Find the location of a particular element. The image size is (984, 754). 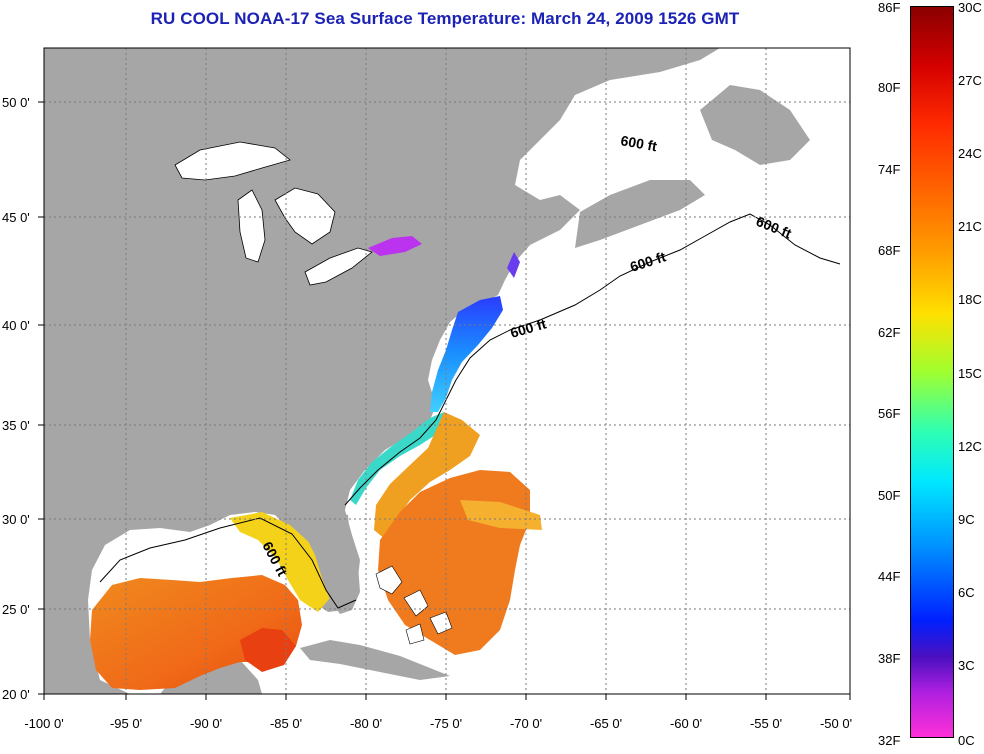

colorbar-label-f: 74F is located at coordinates (889, 169).